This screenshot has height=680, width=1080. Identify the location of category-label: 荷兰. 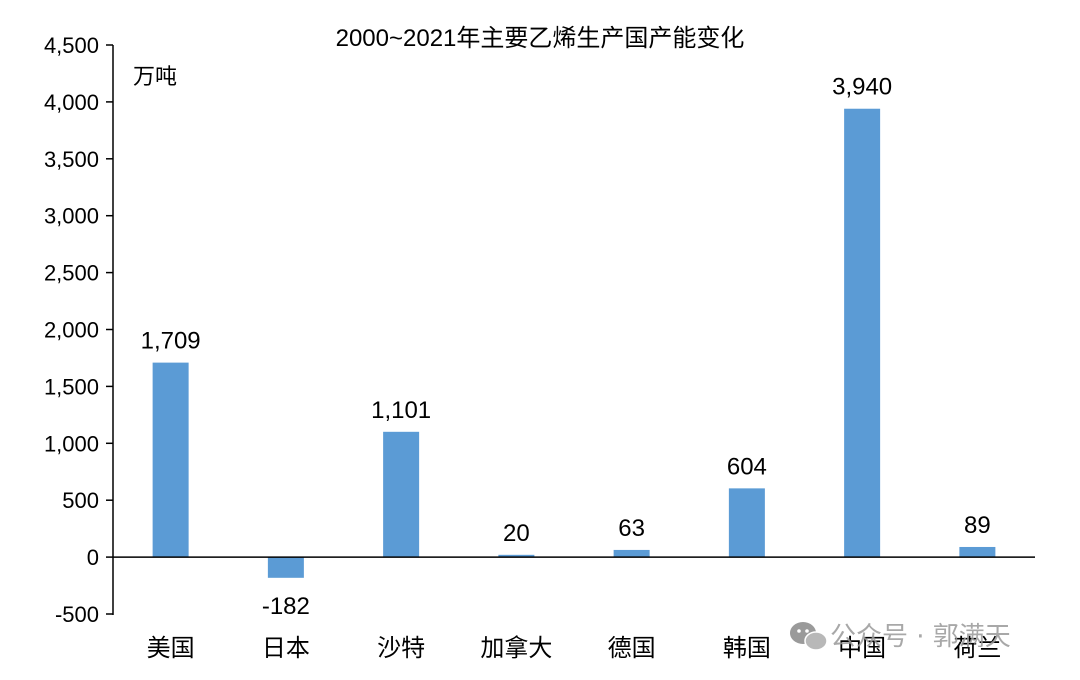
(977, 648).